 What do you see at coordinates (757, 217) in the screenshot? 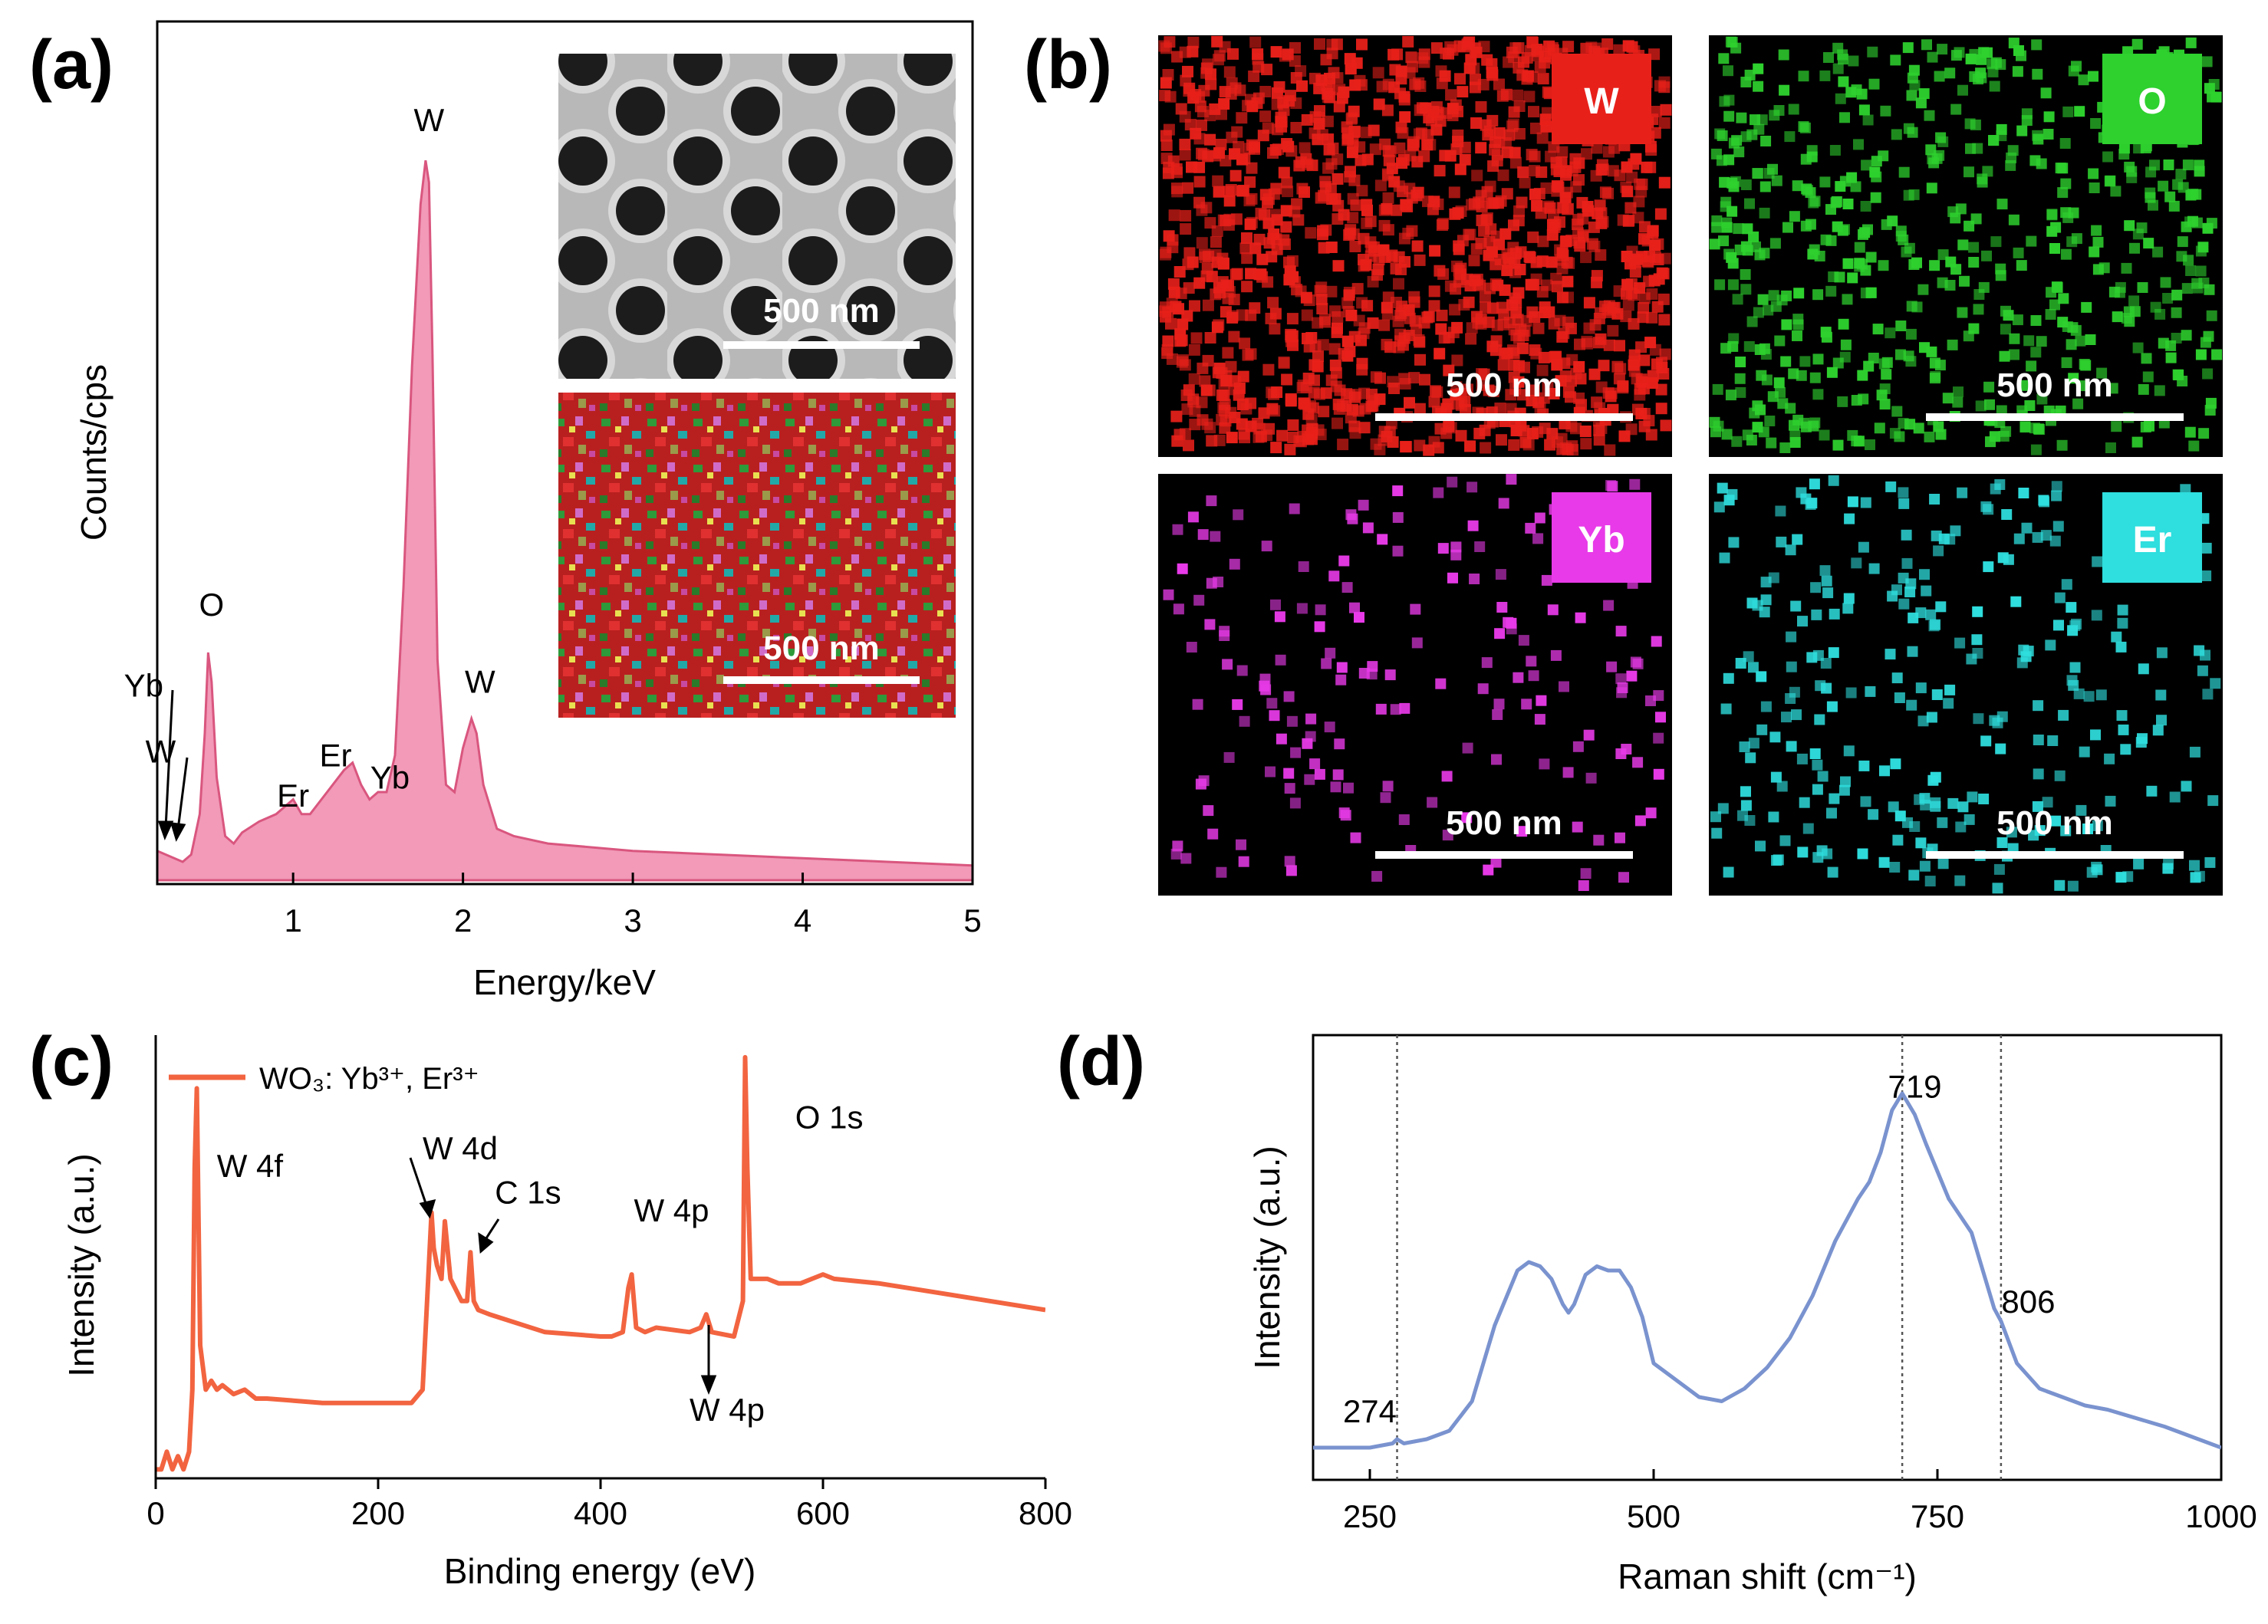
I see `sem-inset: 500 nm` at bounding box center [757, 217].